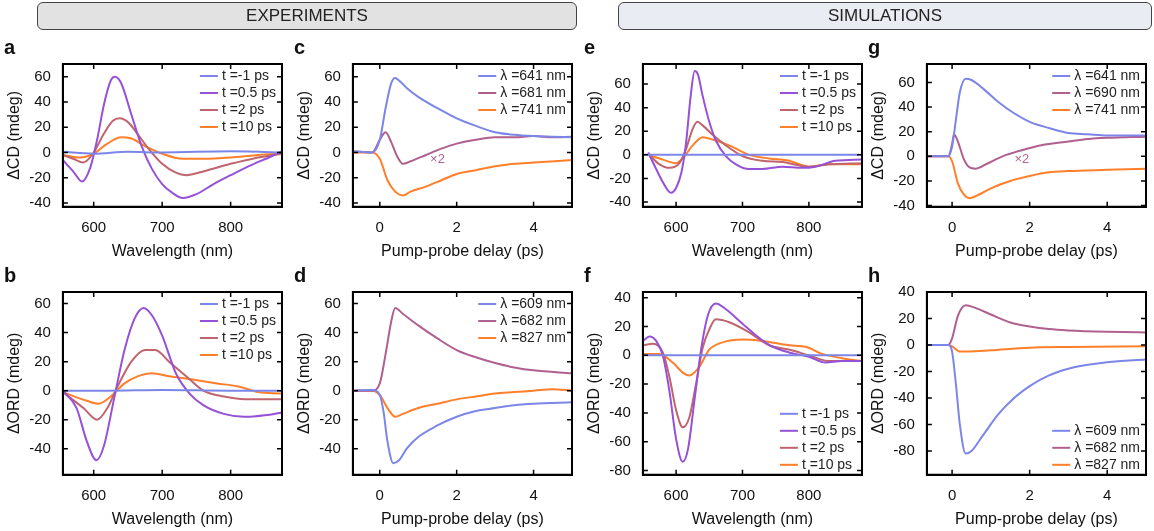 Image resolution: width=1154 pixels, height=531 pixels. I want to click on chart-title: h, so click(874, 274).